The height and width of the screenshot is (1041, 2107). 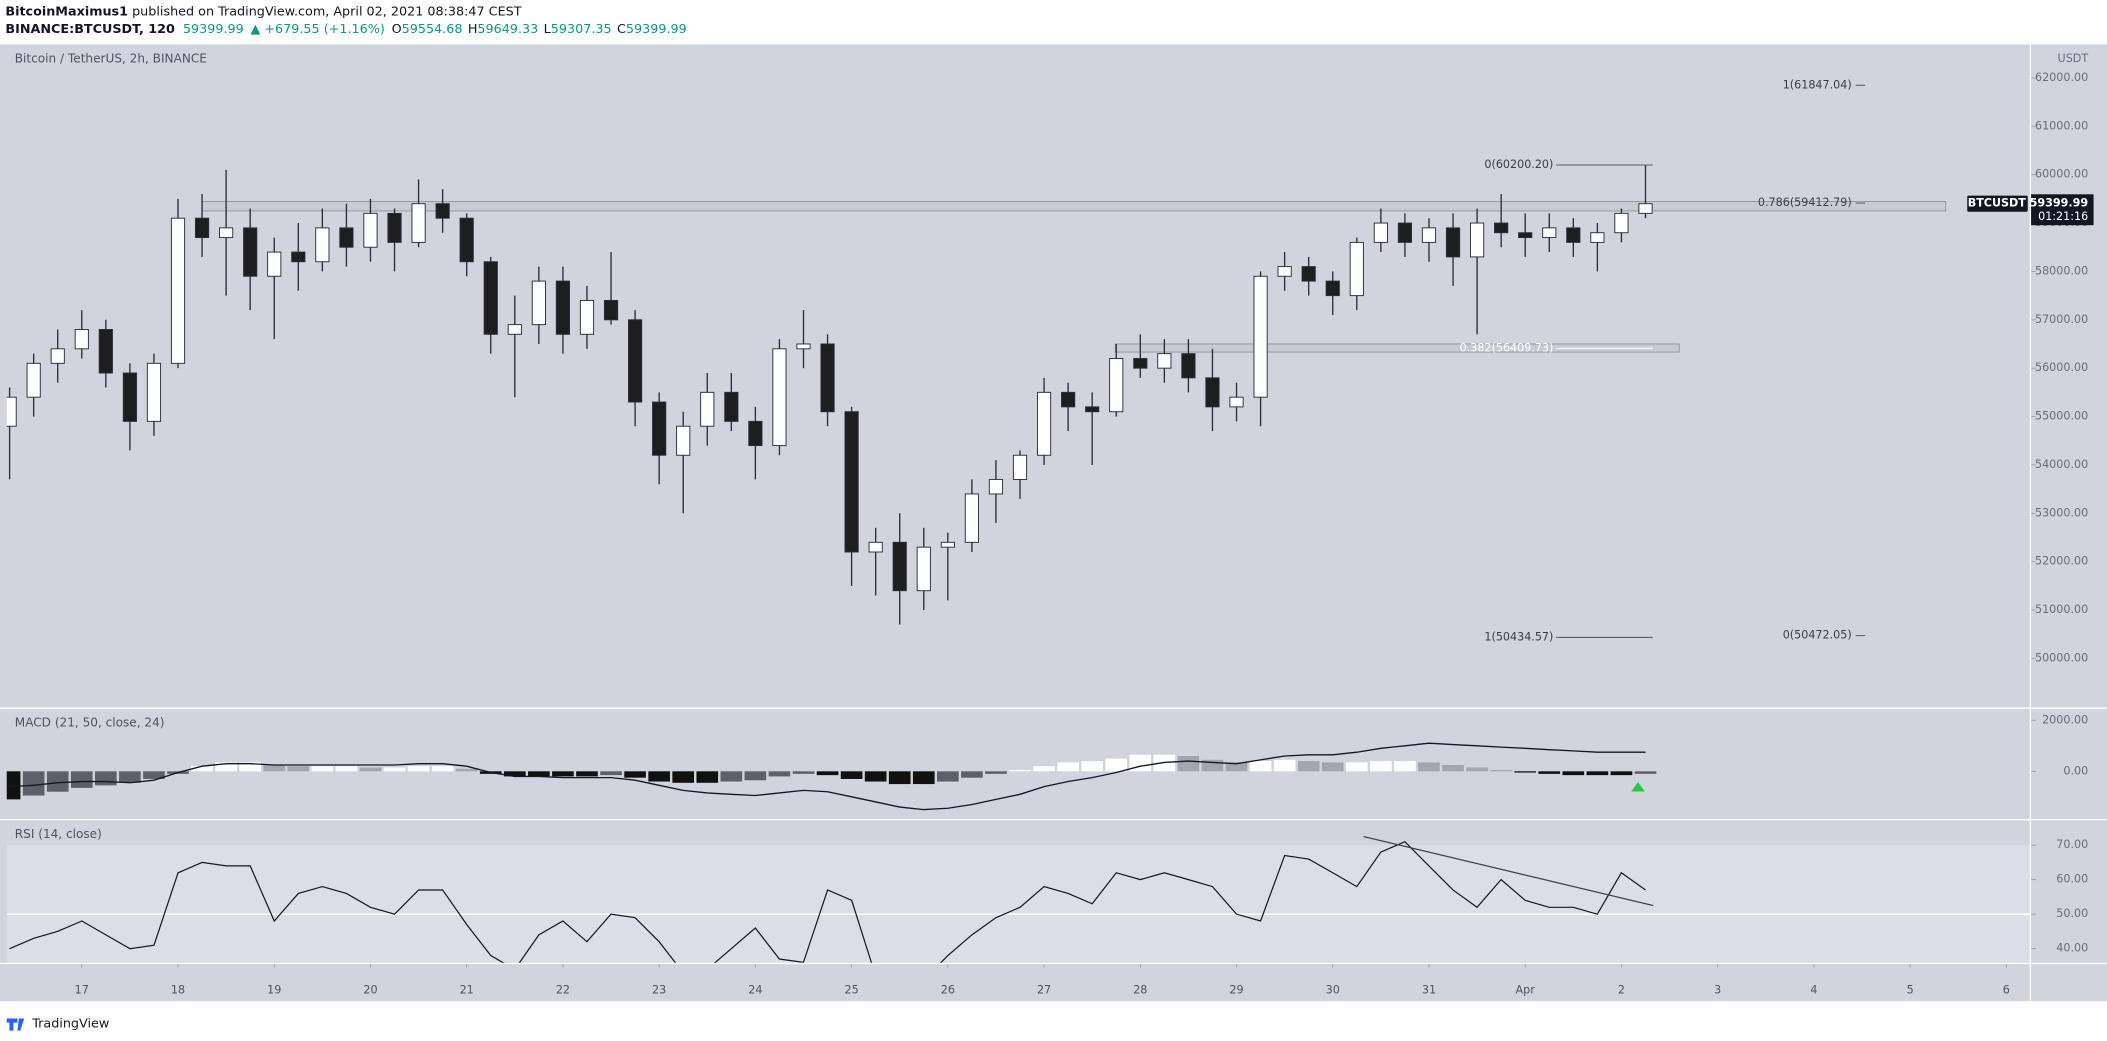 I want to click on rsi-line, so click(x=827, y=902).